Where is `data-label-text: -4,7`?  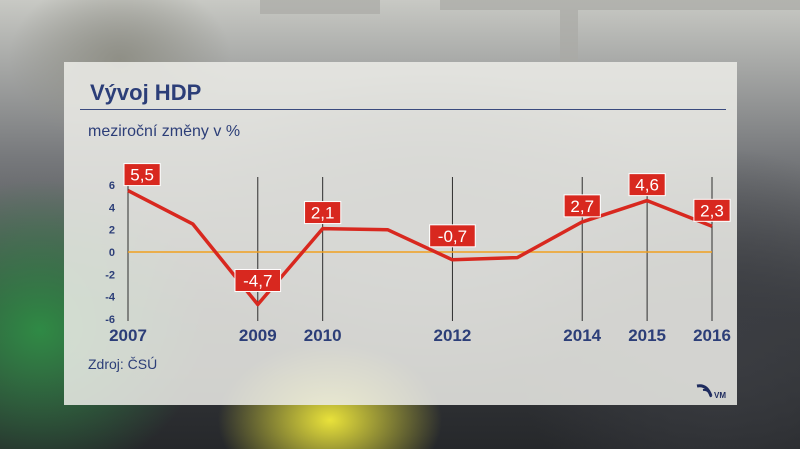
data-label-text: -4,7 is located at coordinates (257, 280).